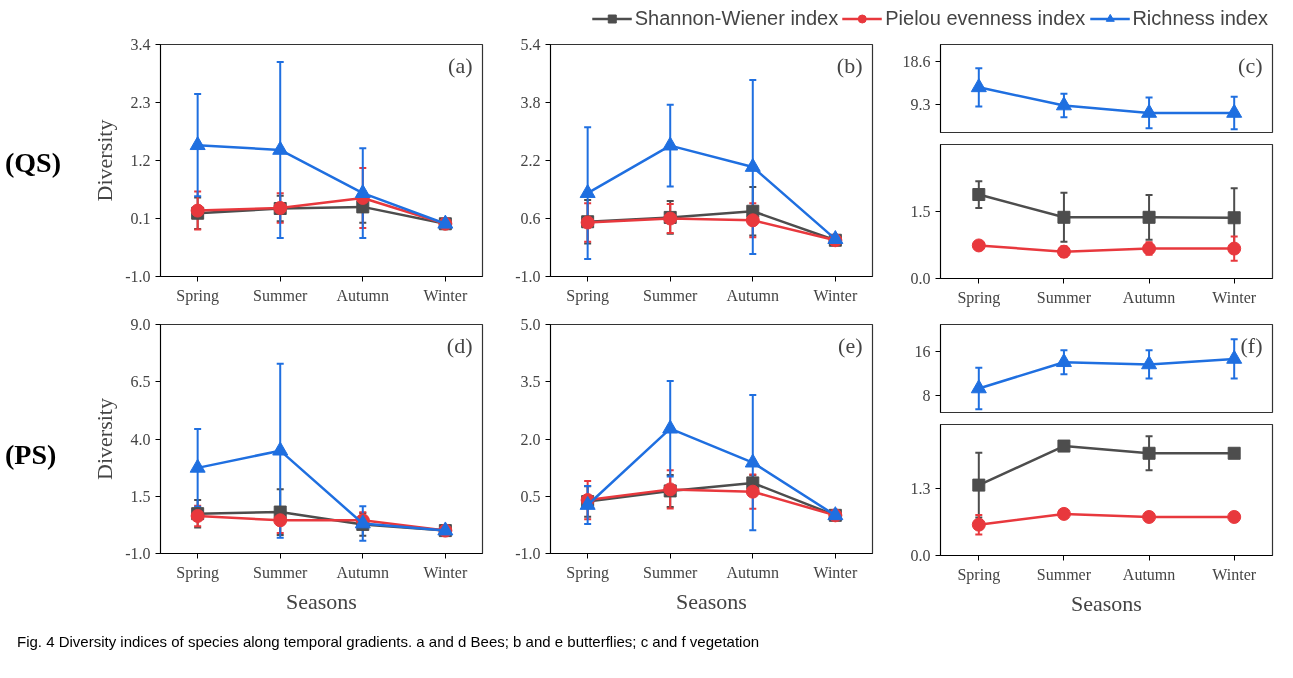 This screenshot has width=1293, height=678. What do you see at coordinates (922, 352) in the screenshot?
I see `y-tick-label: 16` at bounding box center [922, 352].